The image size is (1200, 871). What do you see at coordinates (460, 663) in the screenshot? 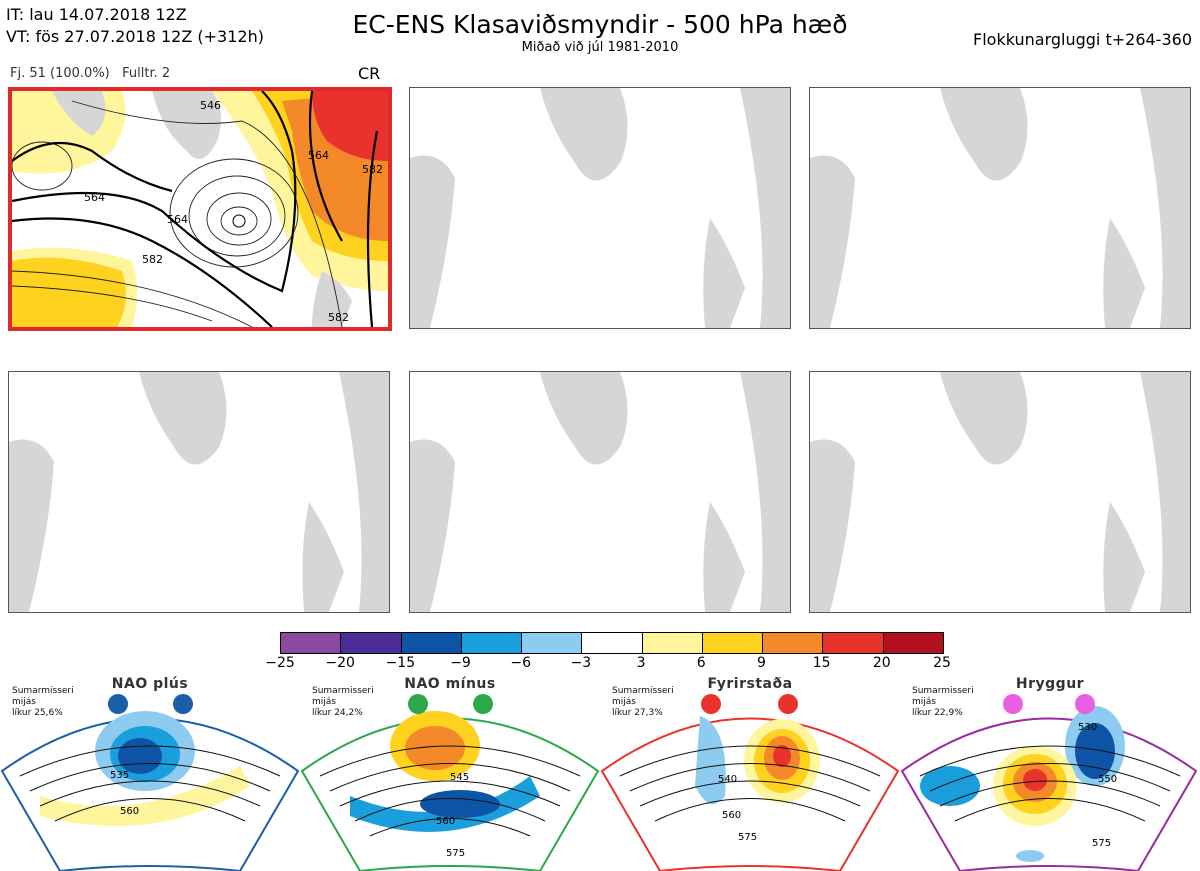
I see `color-scale-tick: −9` at bounding box center [460, 663].